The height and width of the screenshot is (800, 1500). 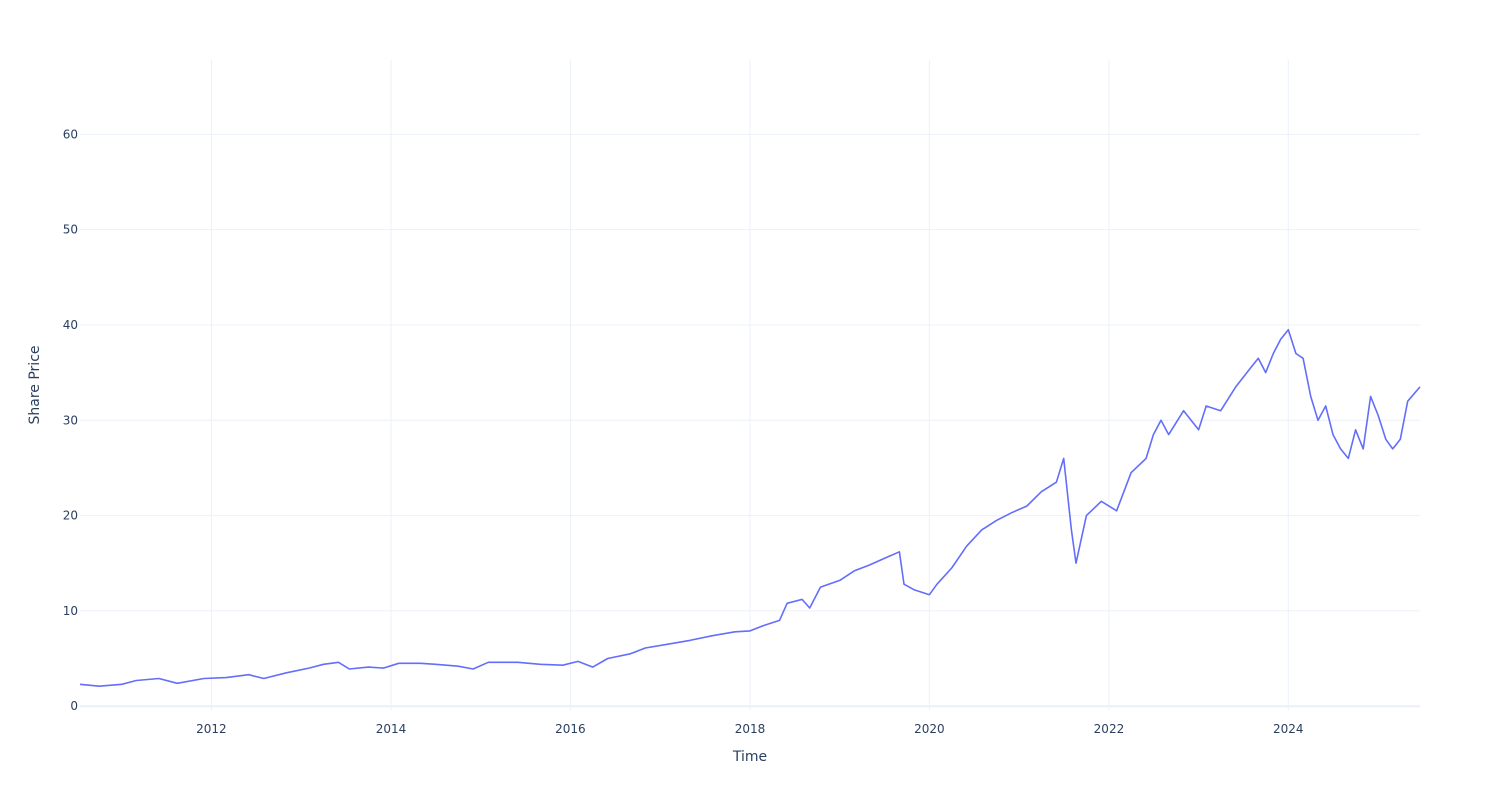 I want to click on y-tick-label: 40, so click(x=70, y=325).